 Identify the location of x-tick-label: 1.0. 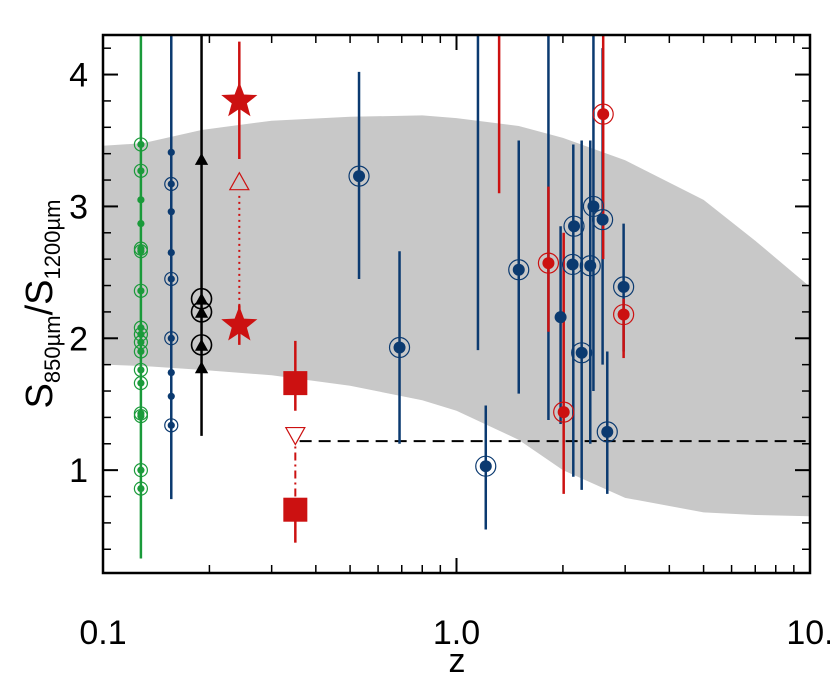
(456, 633).